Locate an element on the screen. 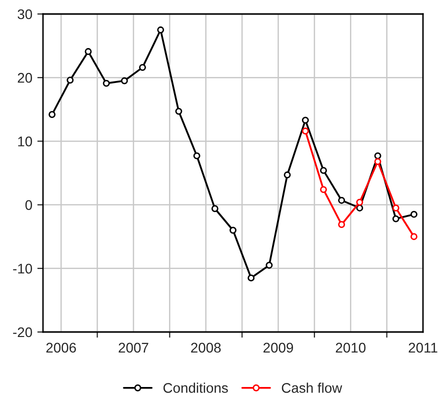 The width and height of the screenshot is (447, 401). x-tick-label: 2009 is located at coordinates (278, 347).